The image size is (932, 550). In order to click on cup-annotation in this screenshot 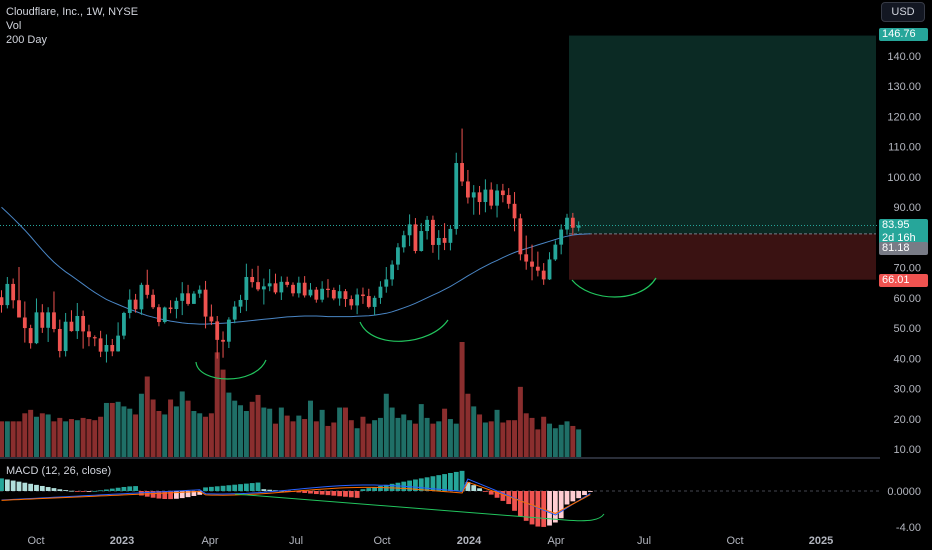, I will do `click(231, 369)`.